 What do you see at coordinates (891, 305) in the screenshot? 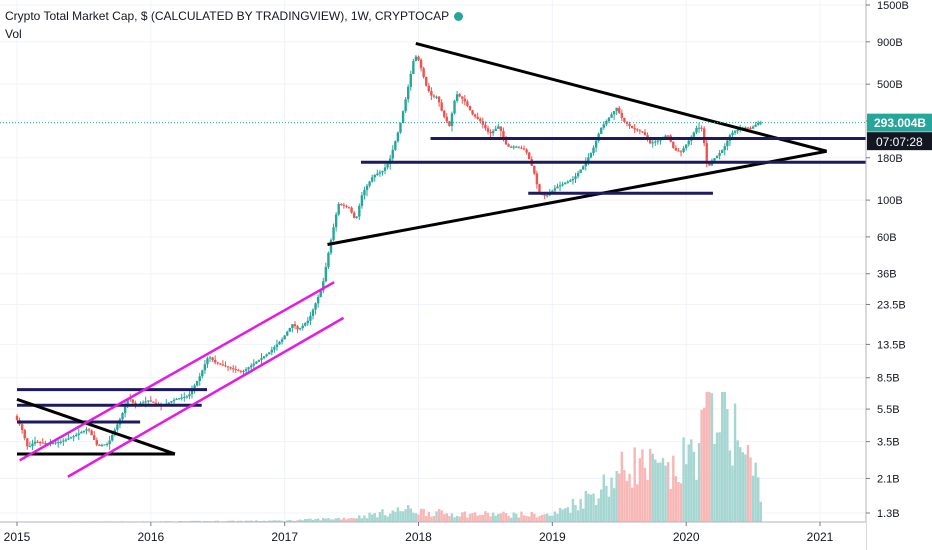
I see `price-tick-label: 23.5B` at bounding box center [891, 305].